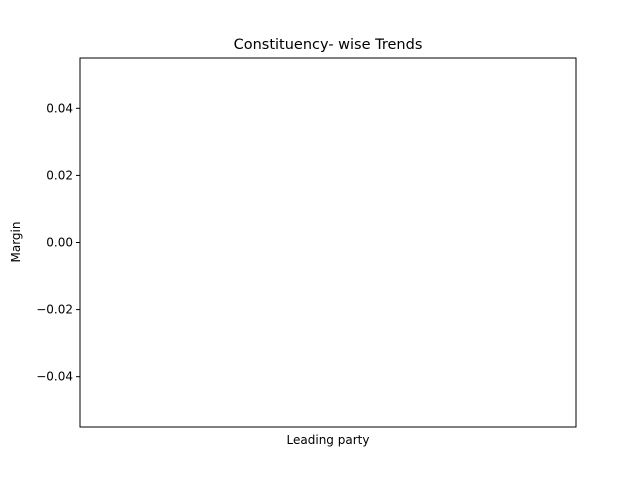  Describe the element at coordinates (59, 175) in the screenshot. I see `y-tick-label: 0.02` at that location.